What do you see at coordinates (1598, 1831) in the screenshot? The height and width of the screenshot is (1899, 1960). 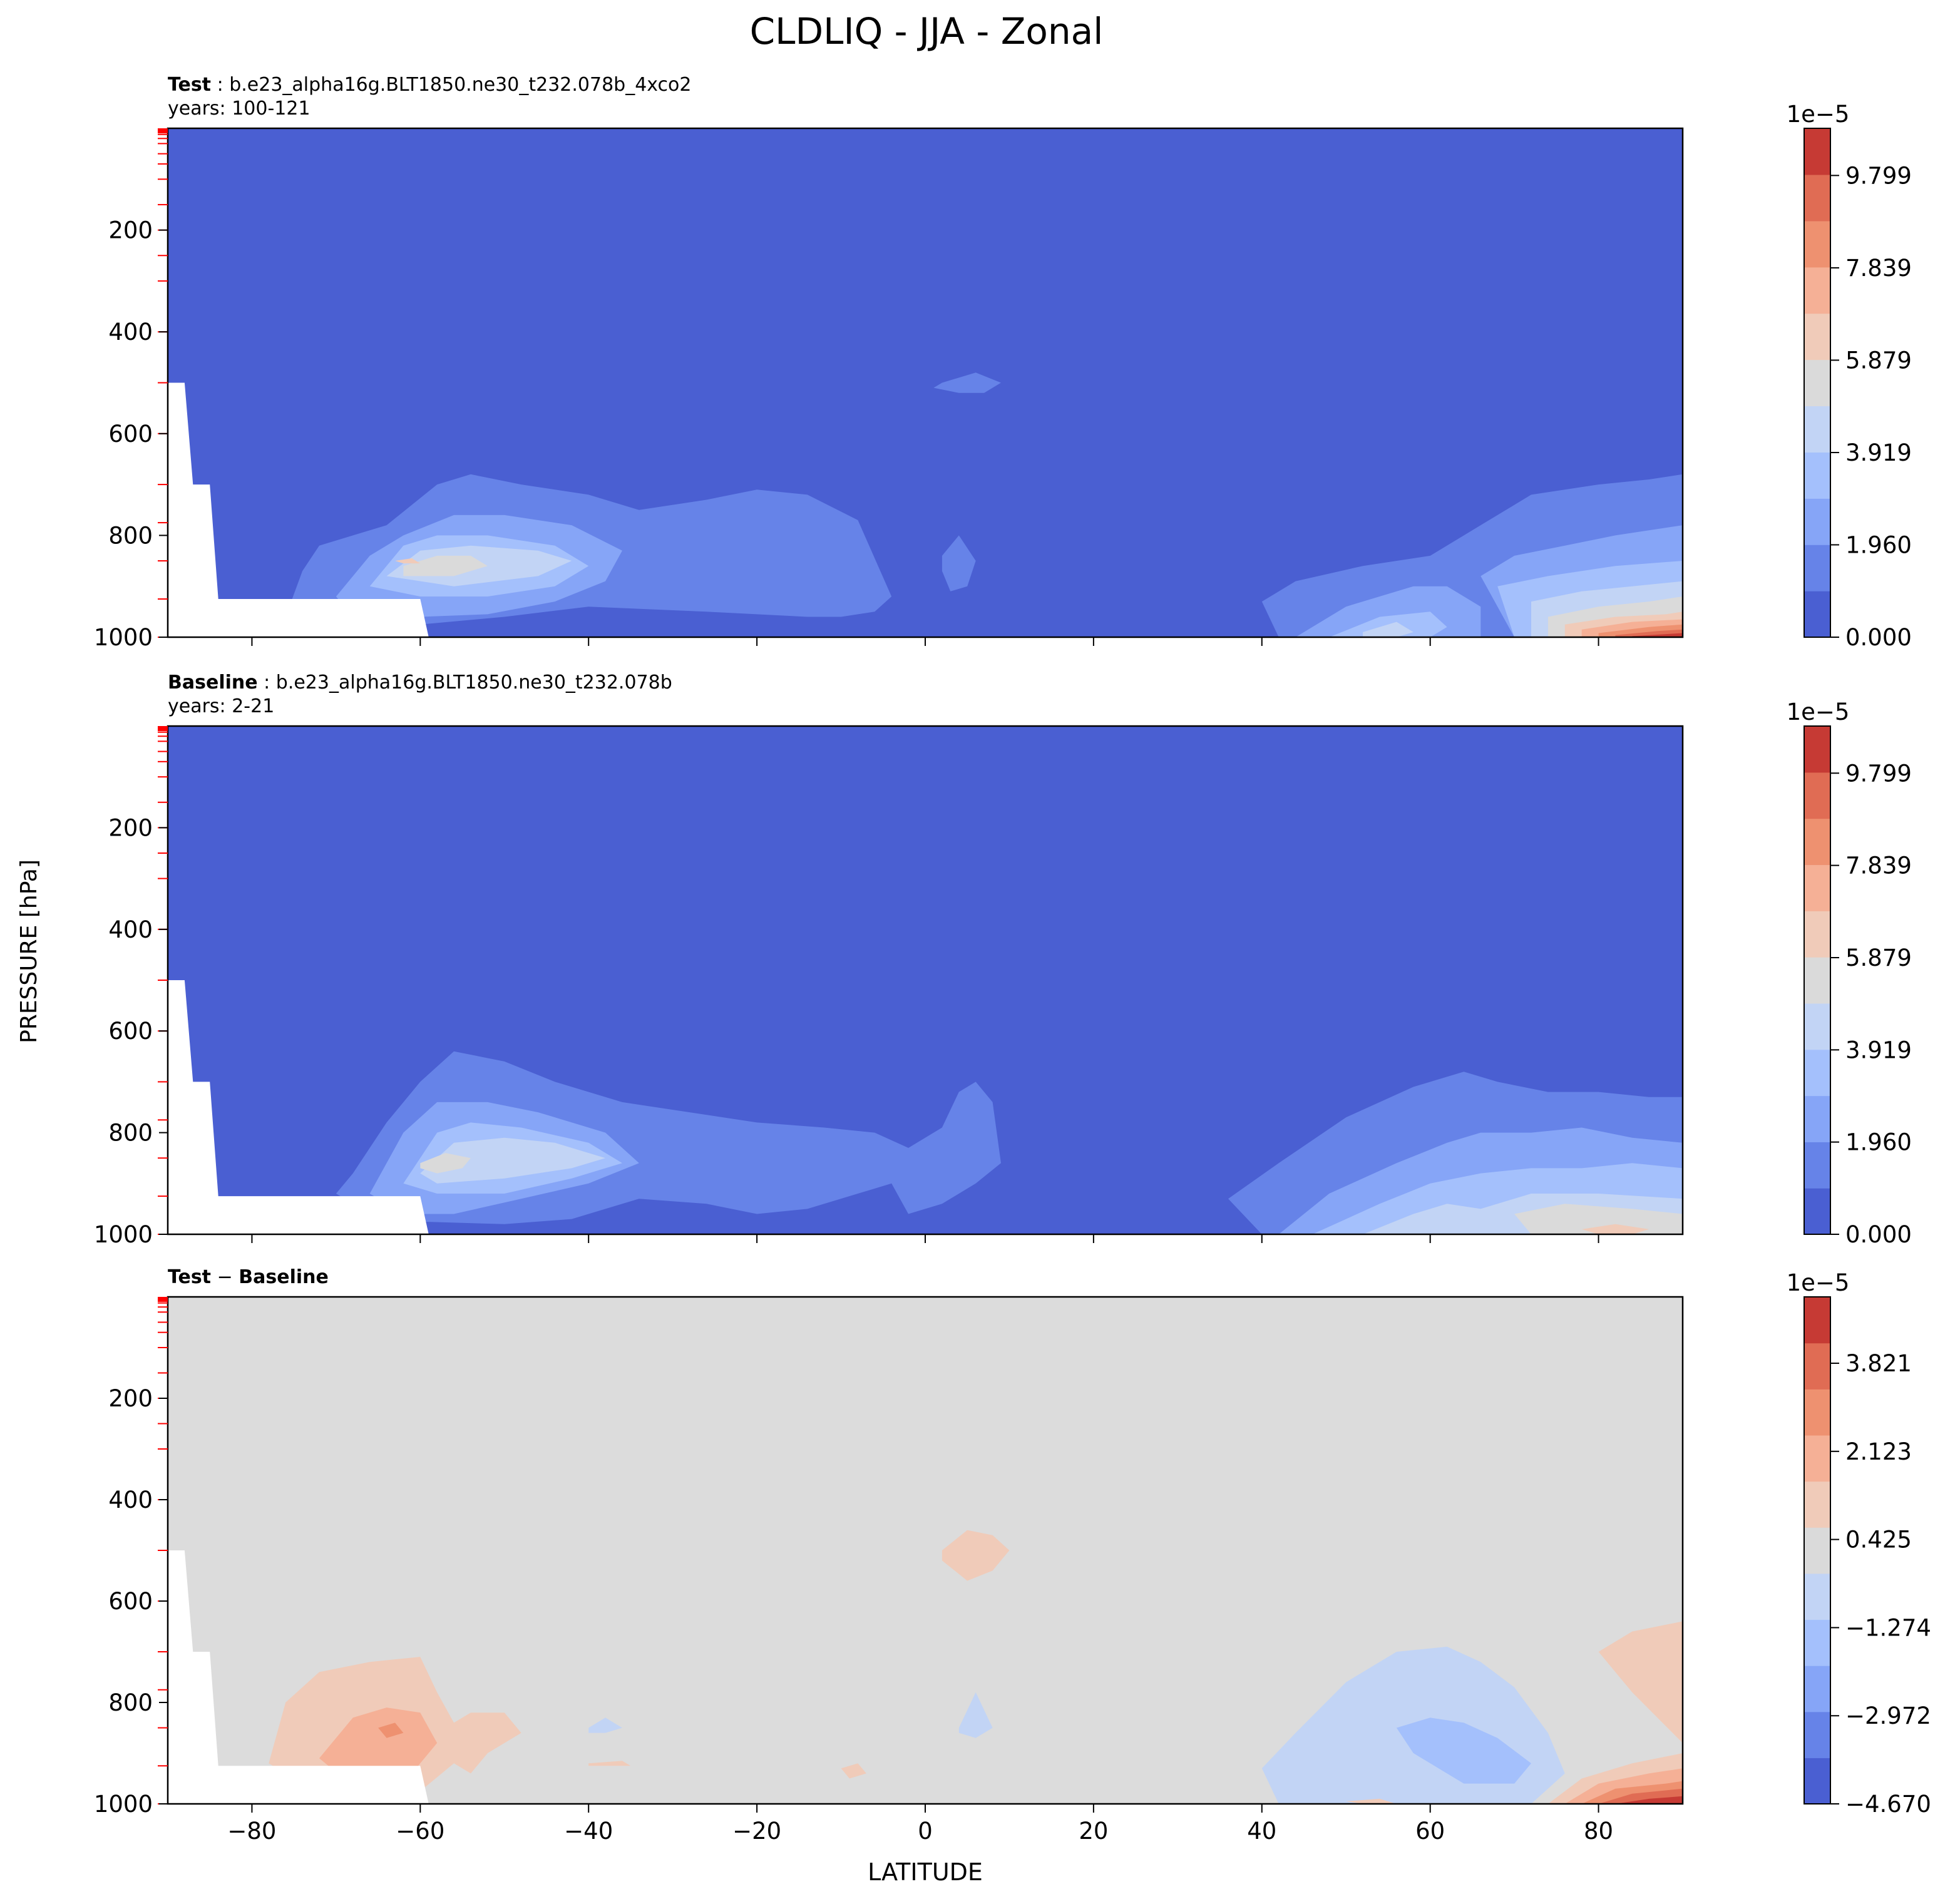 I see `x-tick-label: 80` at bounding box center [1598, 1831].